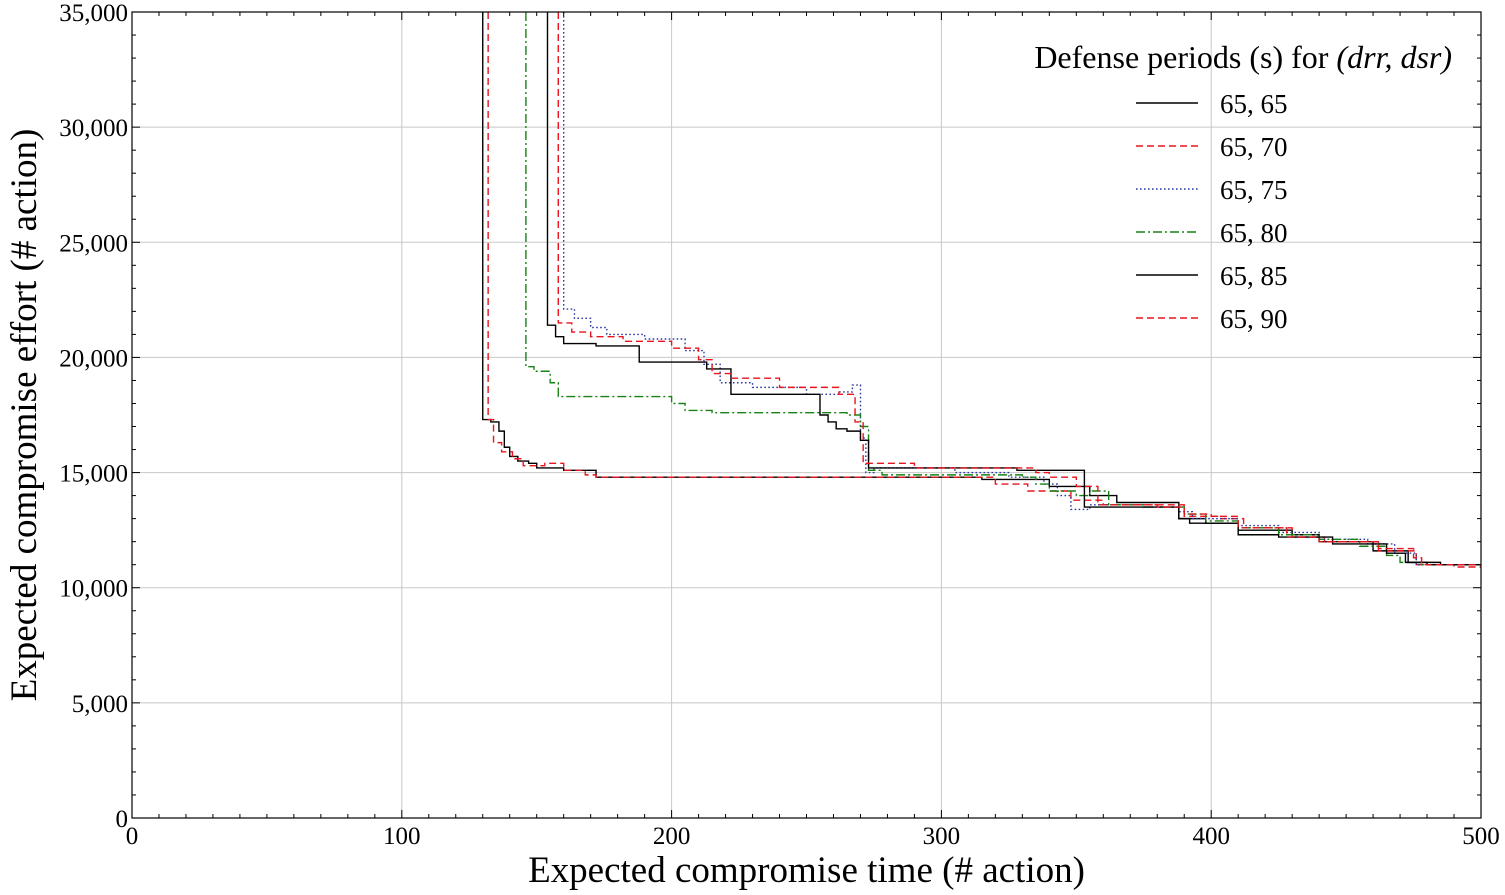 The height and width of the screenshot is (895, 1505). I want to click on x-tick-label: 100, so click(402, 836).